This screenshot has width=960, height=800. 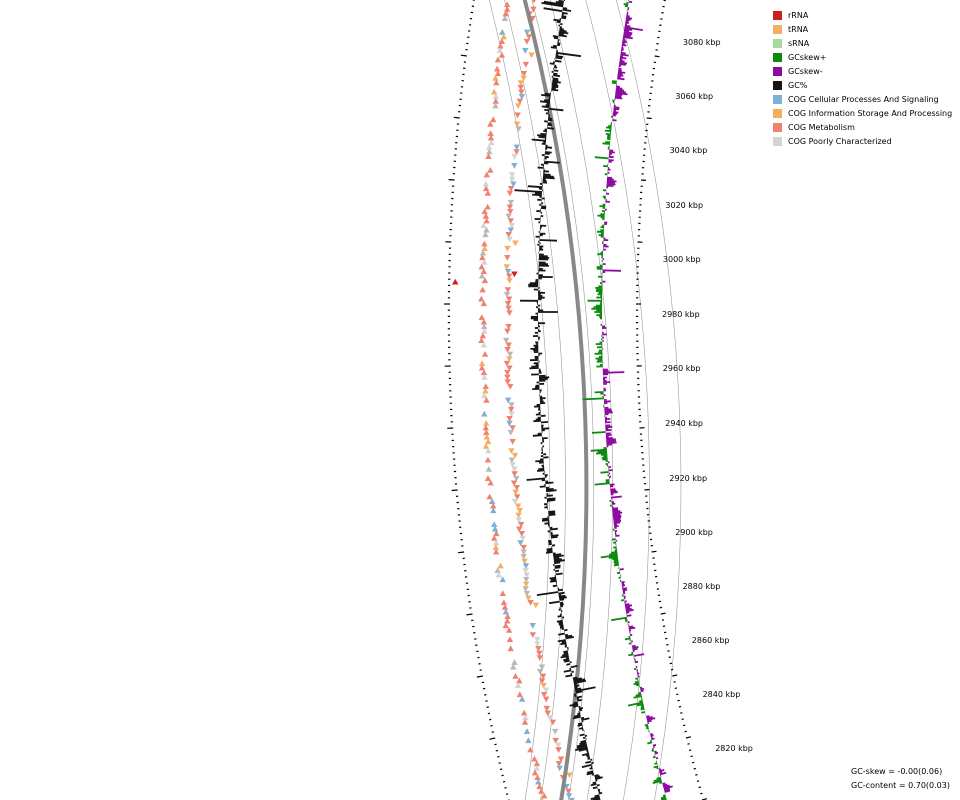 I want to click on legend-label: rRNA, so click(x=798, y=15).